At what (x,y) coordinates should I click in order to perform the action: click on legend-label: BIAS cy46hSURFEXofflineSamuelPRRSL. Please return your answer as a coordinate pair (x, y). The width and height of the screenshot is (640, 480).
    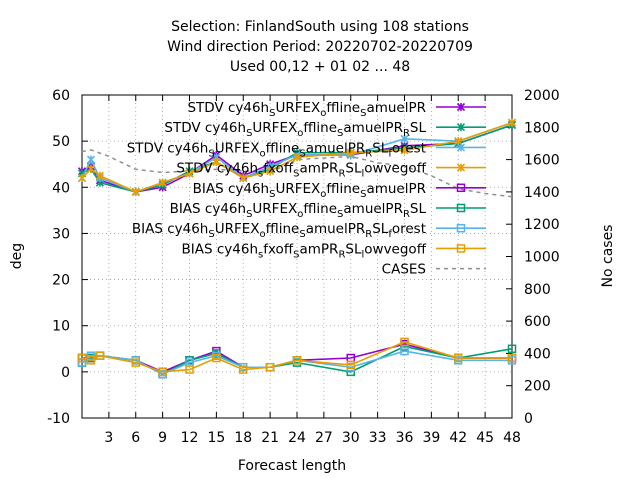
    Looking at the image, I should click on (298, 210).